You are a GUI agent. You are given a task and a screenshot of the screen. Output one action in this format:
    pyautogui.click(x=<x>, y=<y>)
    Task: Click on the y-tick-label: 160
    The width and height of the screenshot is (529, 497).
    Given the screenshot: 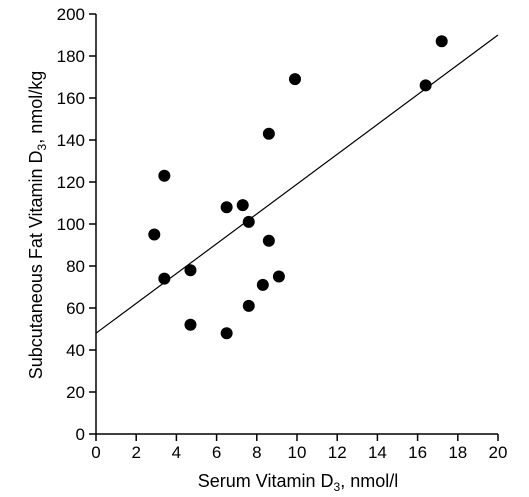 What is the action you would take?
    pyautogui.click(x=71, y=98)
    